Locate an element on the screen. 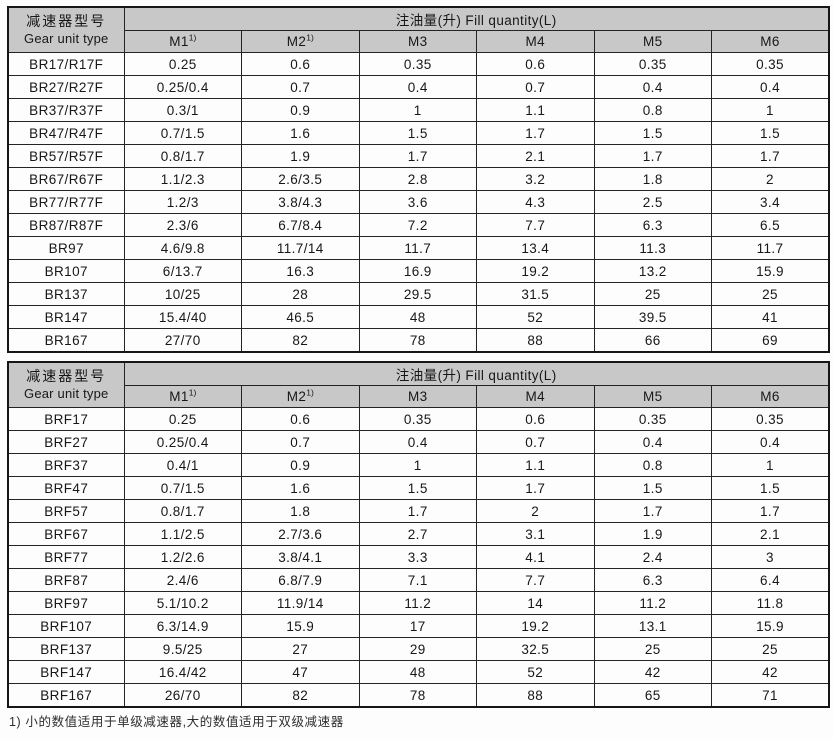  table-row: BRF17 0.25 0.6 0.35 0.6 0.35 0.35 is located at coordinates (418, 419).